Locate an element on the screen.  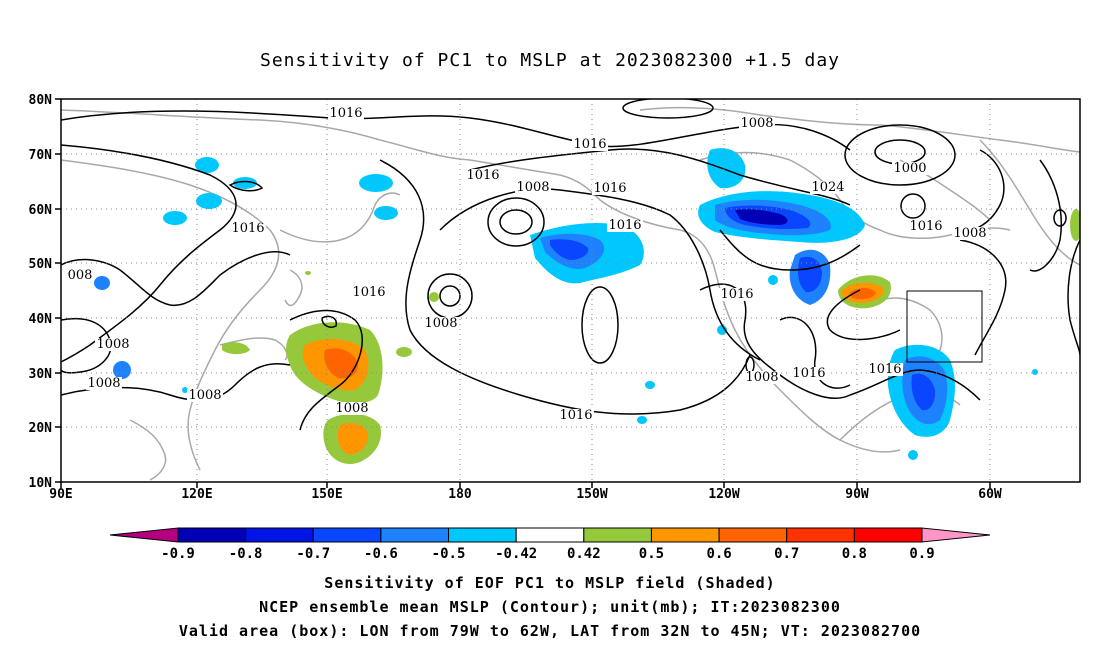
lon-label: 120W is located at coordinates (723, 494).